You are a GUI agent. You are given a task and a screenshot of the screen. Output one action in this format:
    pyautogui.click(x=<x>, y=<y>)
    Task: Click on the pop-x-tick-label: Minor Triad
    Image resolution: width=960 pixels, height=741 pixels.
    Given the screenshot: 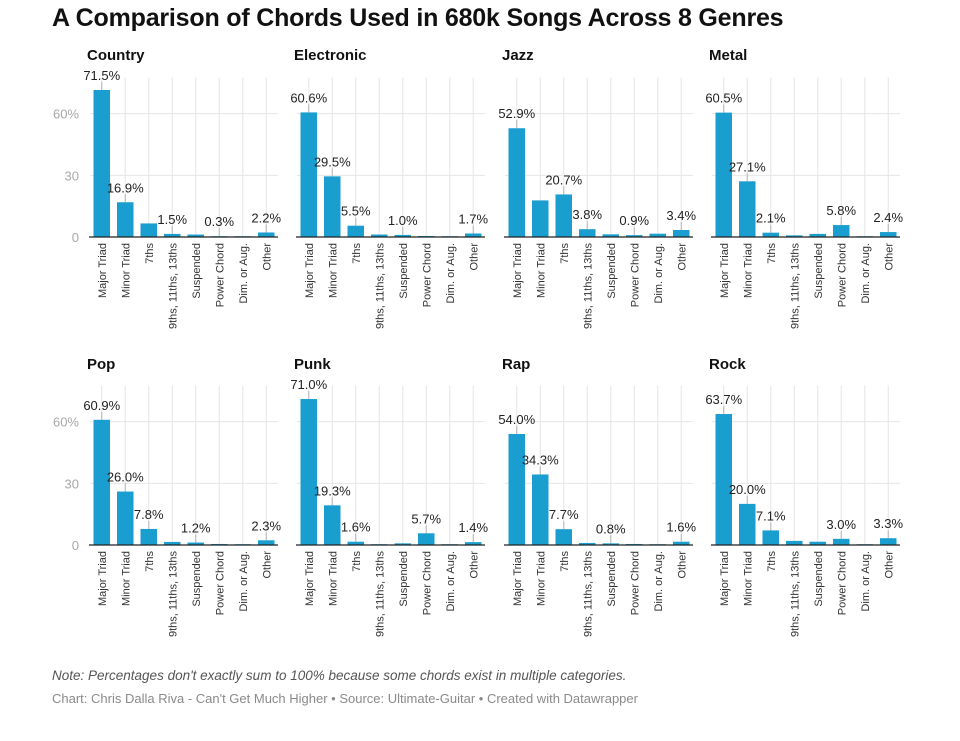 What is the action you would take?
    pyautogui.click(x=126, y=578)
    